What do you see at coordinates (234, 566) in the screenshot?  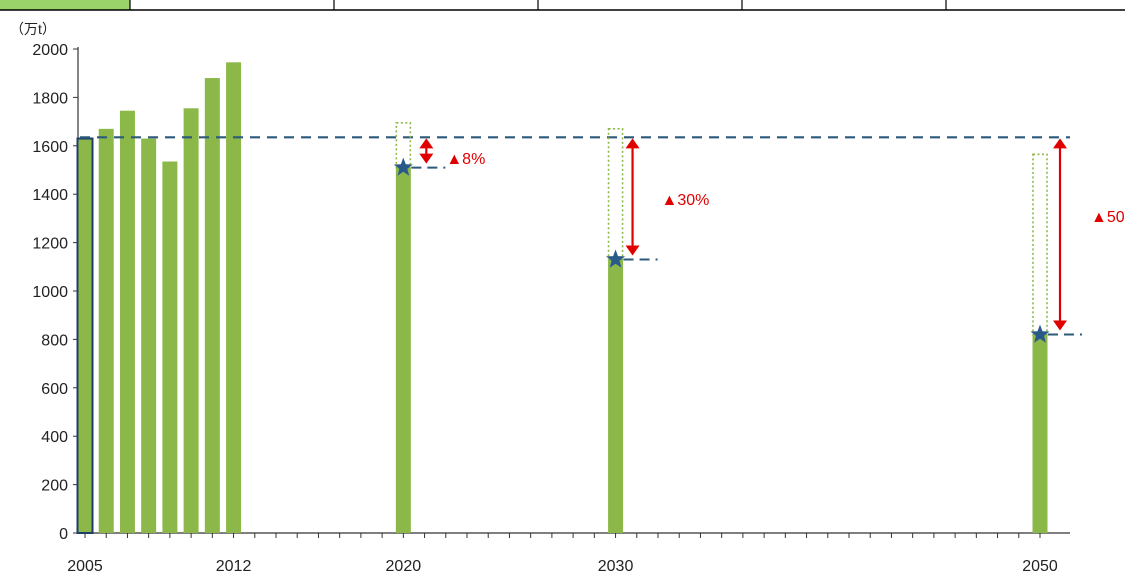 I see `x-tick-label: 2012` at bounding box center [234, 566].